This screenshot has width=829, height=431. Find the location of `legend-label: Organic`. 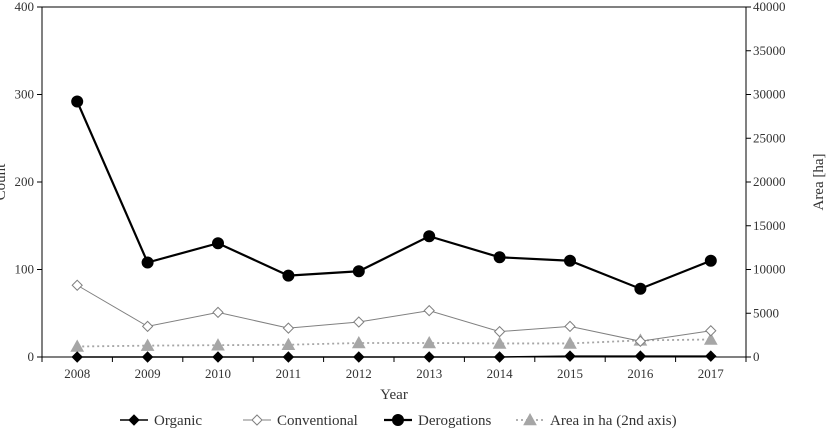

legend-label: Organic is located at coordinates (178, 421).